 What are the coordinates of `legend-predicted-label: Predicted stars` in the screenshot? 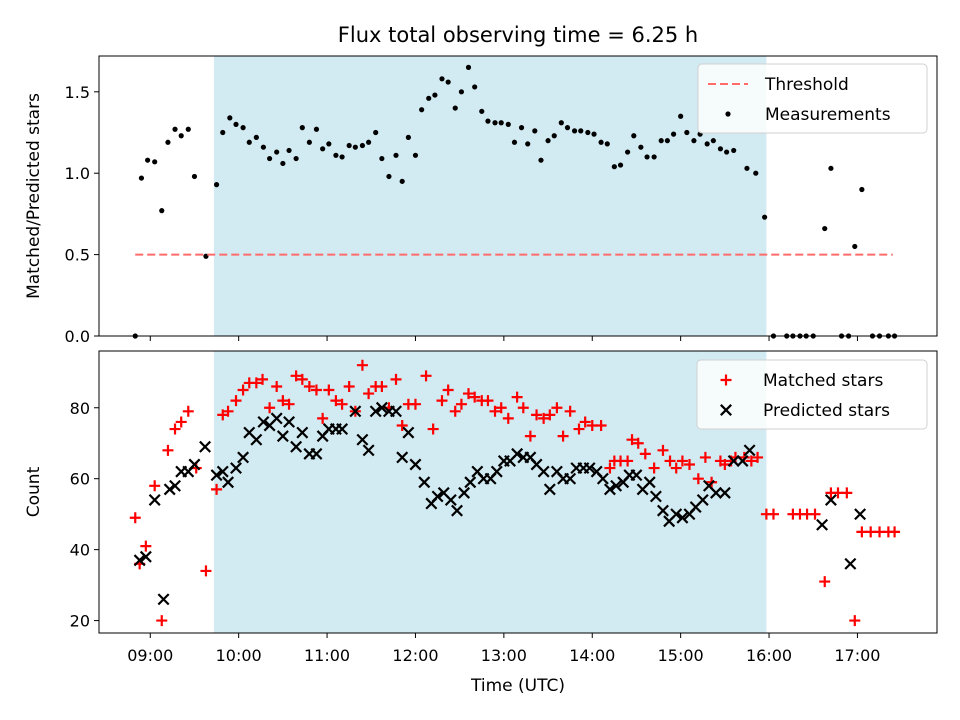 It's located at (826, 411).